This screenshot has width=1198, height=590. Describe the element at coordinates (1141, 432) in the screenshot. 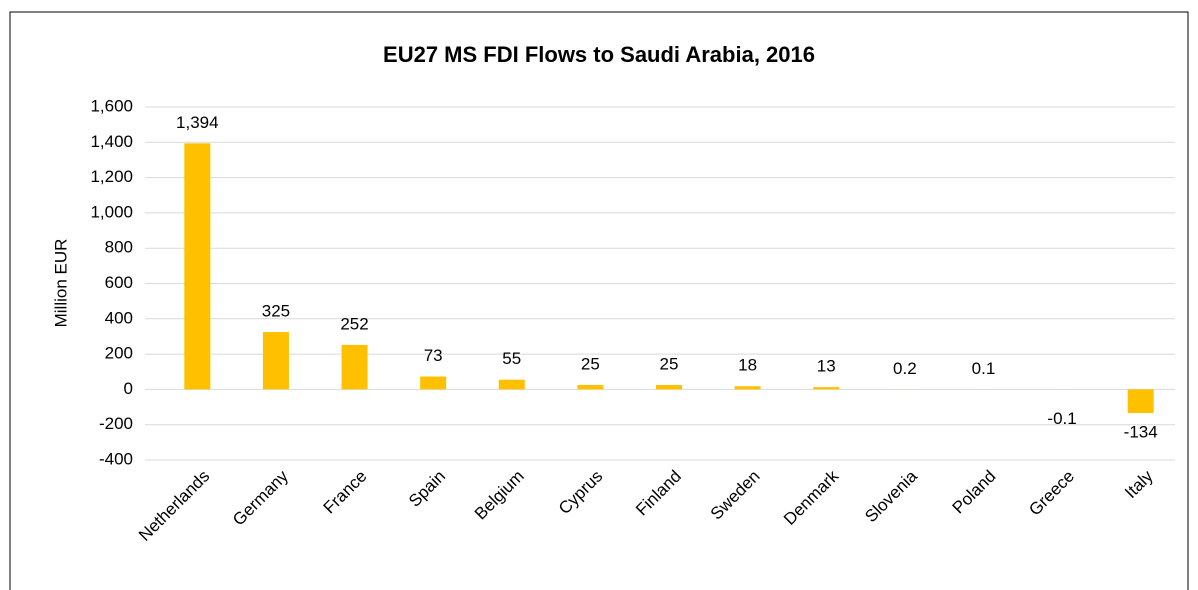

I see `data-label: -134` at that location.